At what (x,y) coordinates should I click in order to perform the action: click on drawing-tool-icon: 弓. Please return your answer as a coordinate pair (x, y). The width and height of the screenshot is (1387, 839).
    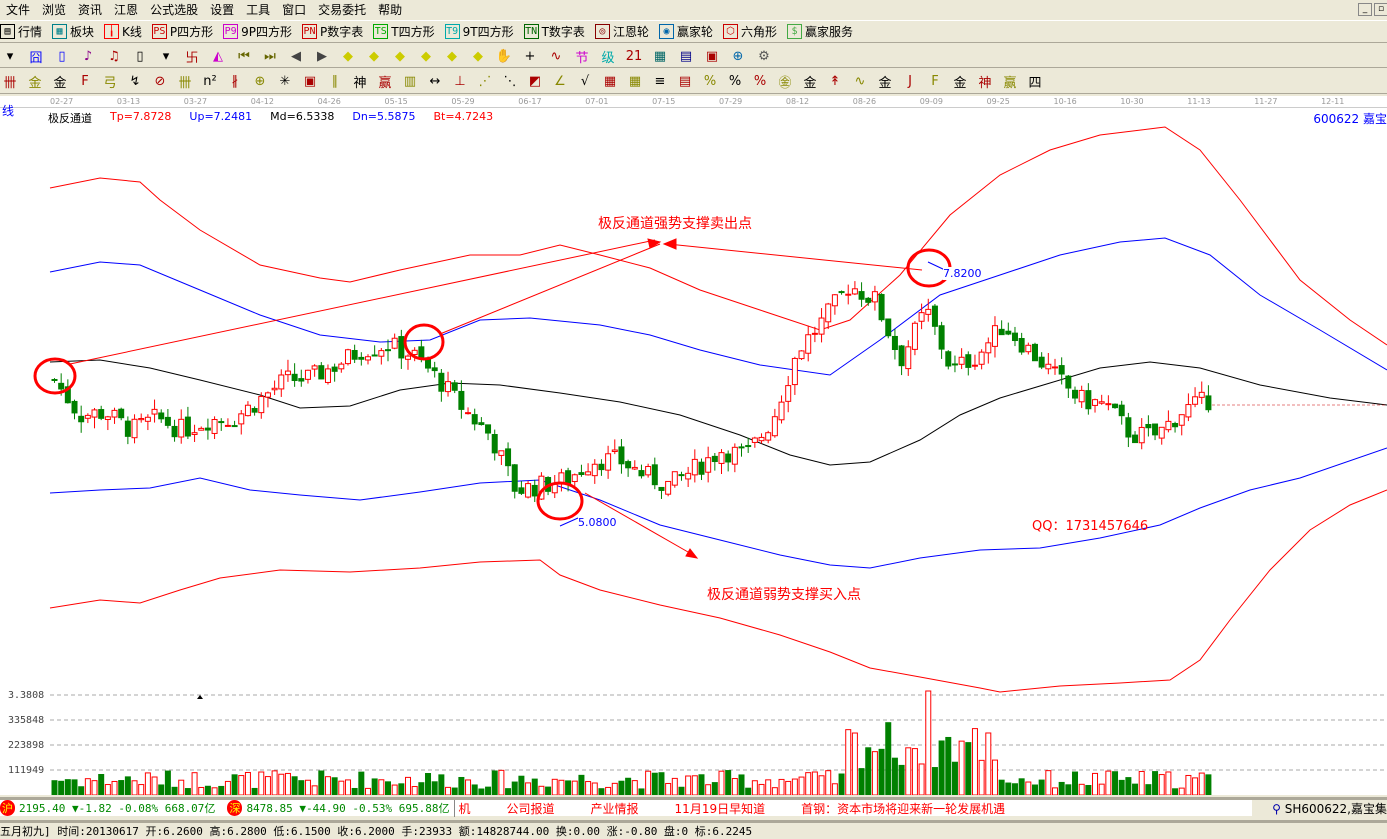
    Looking at the image, I should click on (110, 83).